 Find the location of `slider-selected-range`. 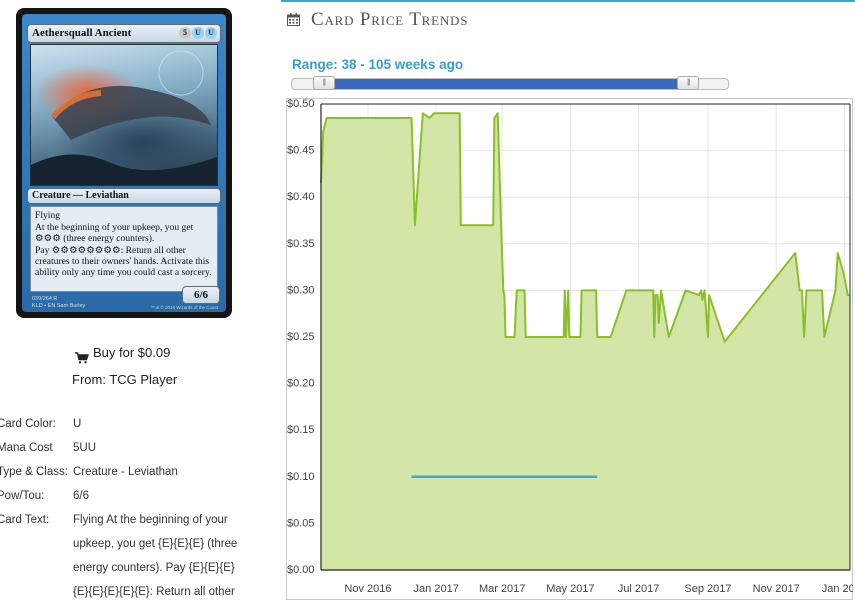

slider-selected-range is located at coordinates (506, 84).